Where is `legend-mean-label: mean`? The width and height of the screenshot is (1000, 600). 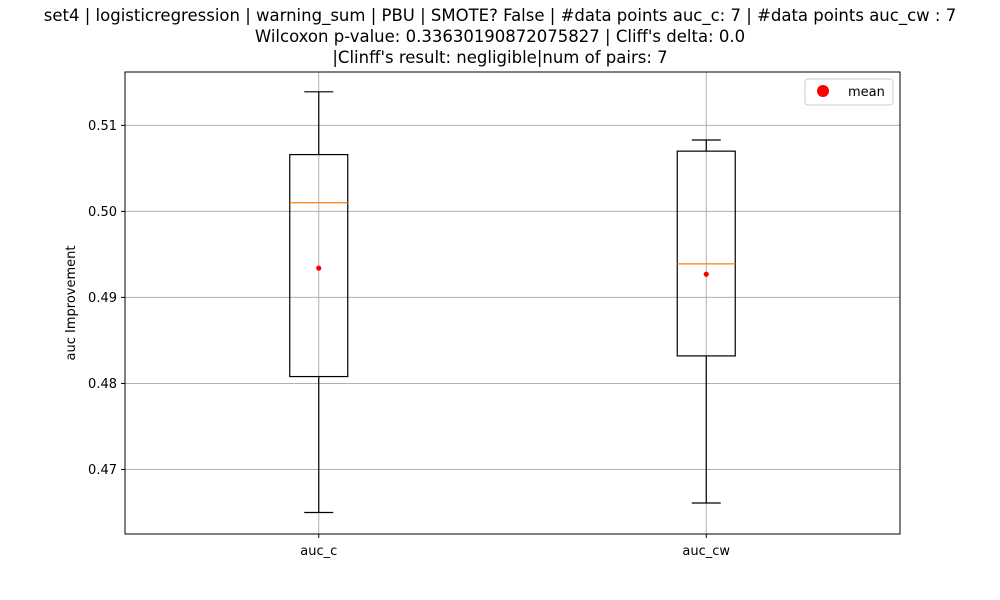
legend-mean-label: mean is located at coordinates (866, 92).